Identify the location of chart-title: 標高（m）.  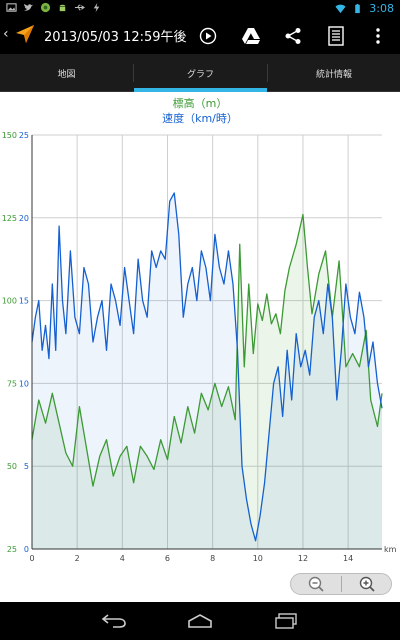
(200, 103).